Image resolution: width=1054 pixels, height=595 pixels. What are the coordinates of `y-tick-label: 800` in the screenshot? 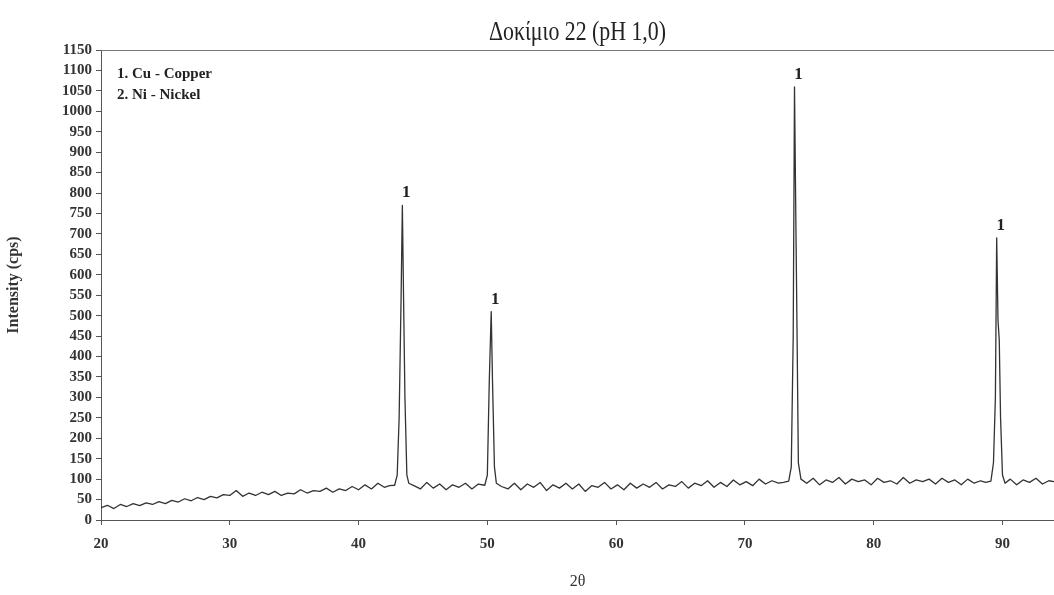 It's located at (80, 191).